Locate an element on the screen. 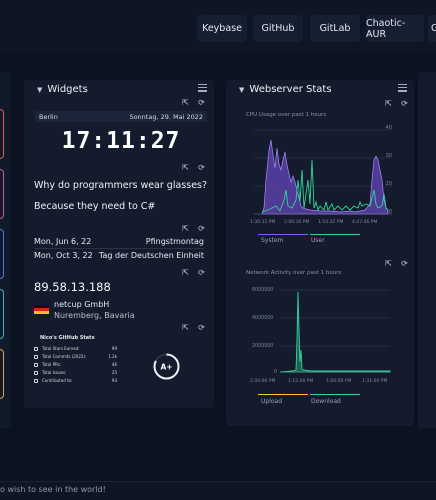 The width and height of the screenshot is (436, 500). stat-label: Total Commits (2022): is located at coordinates (64, 356).